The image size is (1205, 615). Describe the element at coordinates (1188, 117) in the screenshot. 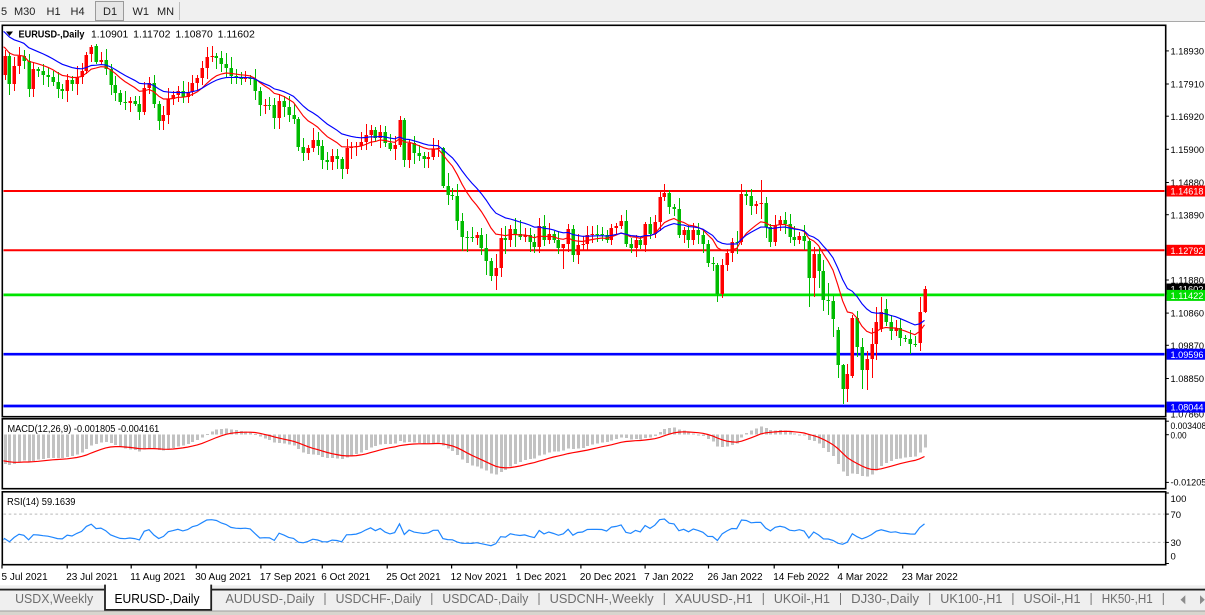

I see `svg-text: 1.16920` at that location.